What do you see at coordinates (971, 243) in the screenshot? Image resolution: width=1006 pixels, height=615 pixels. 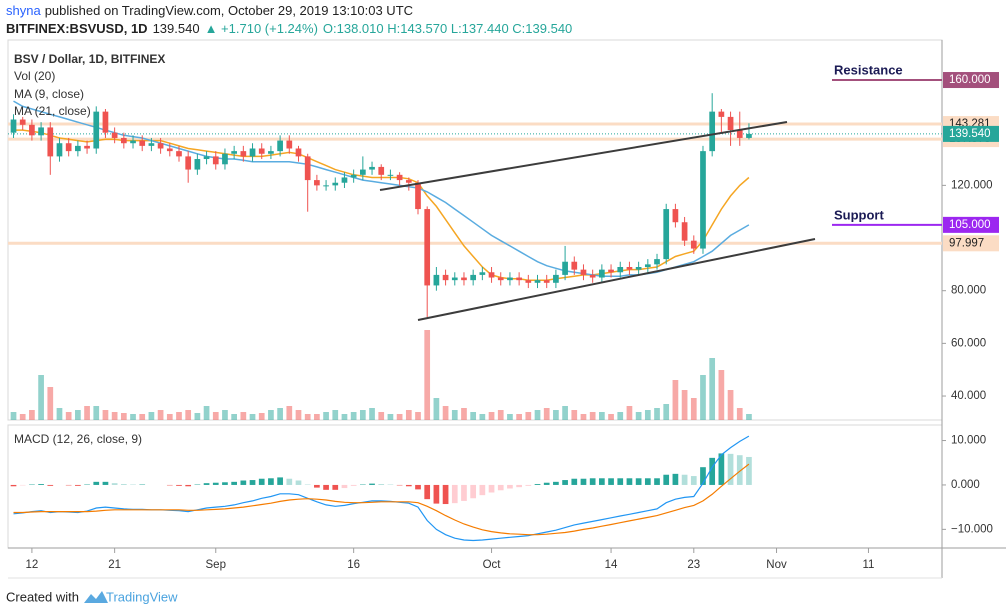 I see `price-label-box` at bounding box center [971, 243].